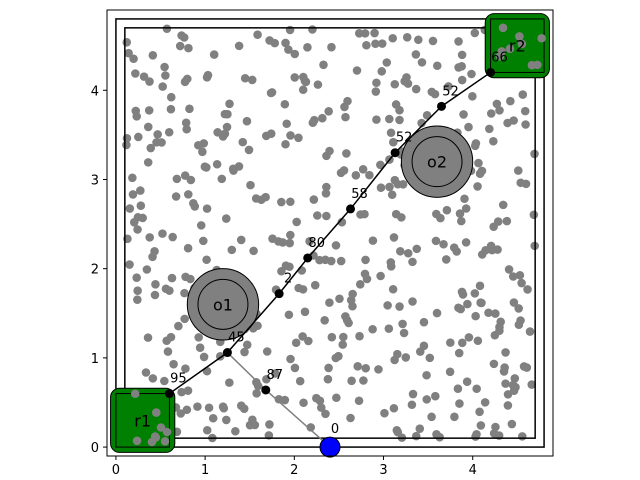  I want to click on waypoint-label: 45, so click(236, 338).